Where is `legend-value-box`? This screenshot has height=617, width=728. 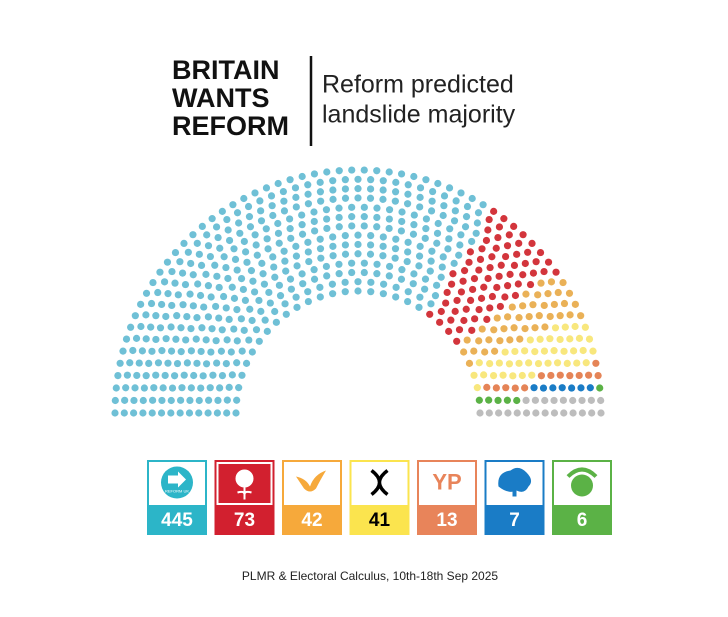 legend-value-box is located at coordinates (177, 520).